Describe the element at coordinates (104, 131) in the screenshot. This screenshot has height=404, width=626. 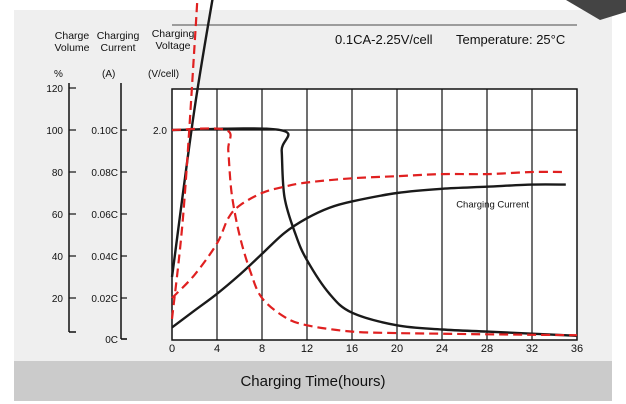
I see `current-tick-label: 0.10C` at that location.